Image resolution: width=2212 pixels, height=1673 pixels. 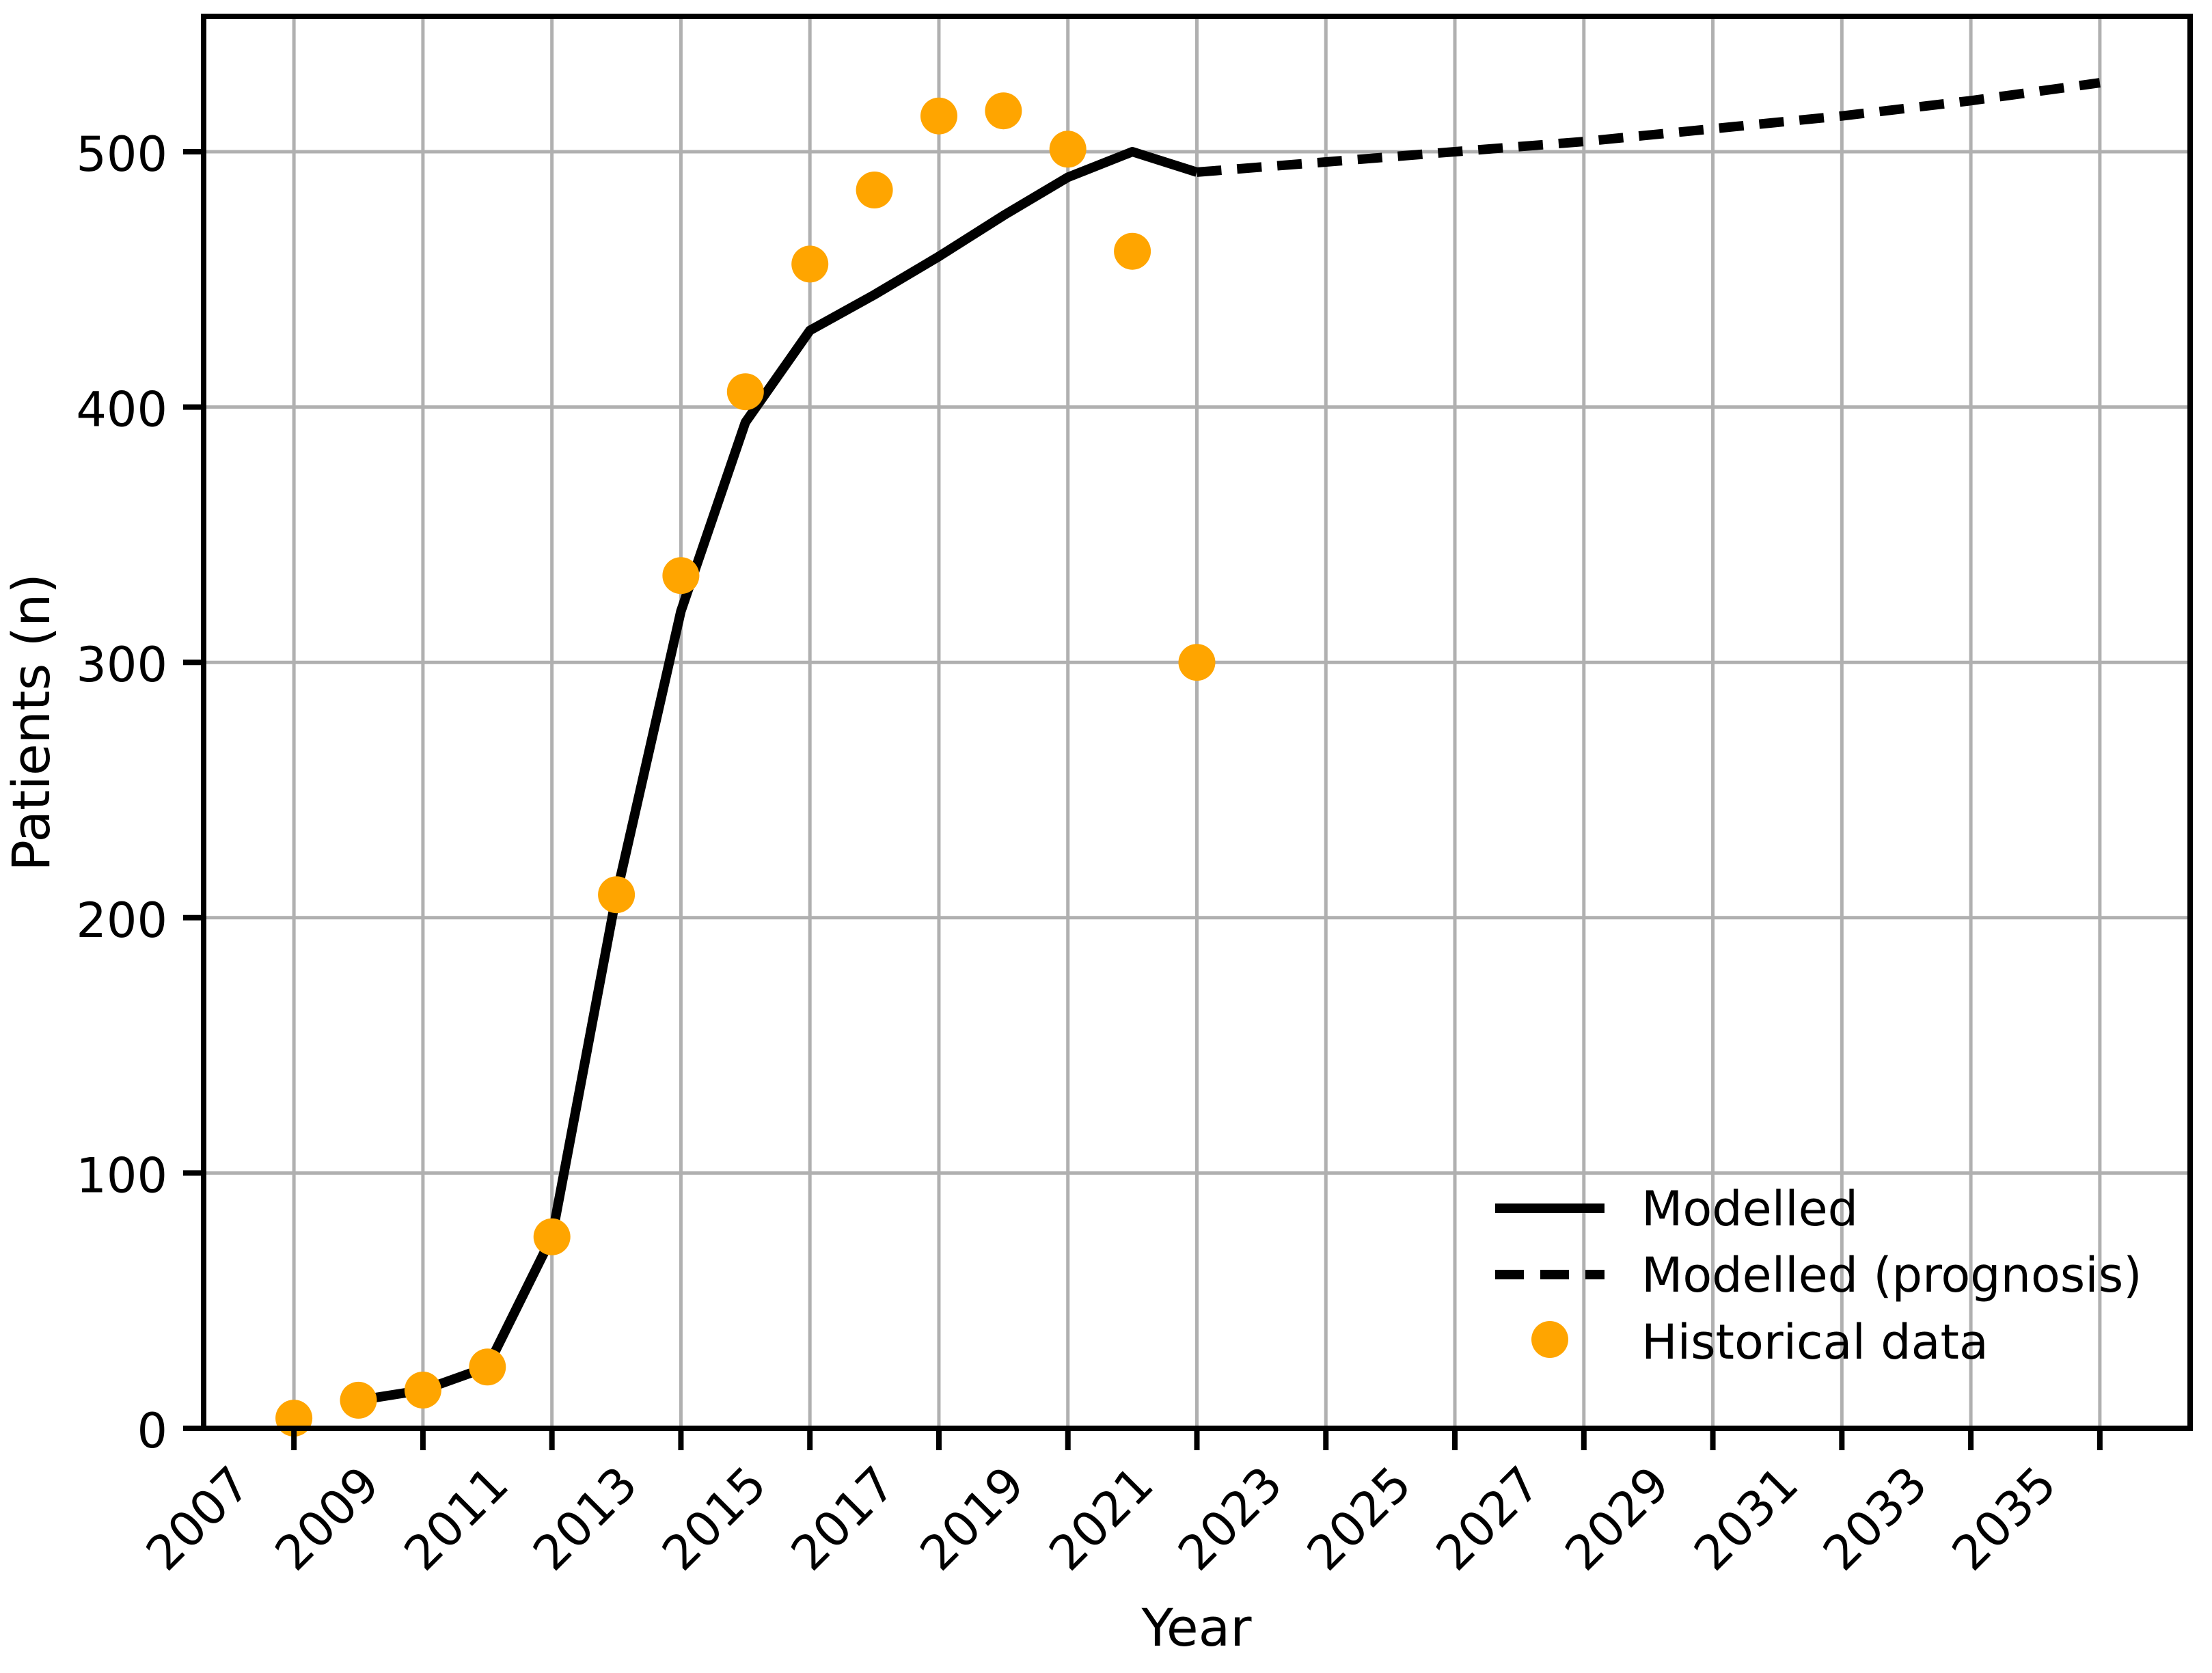 I want to click on x-tick-label: 2023, so click(x=1230, y=1518).